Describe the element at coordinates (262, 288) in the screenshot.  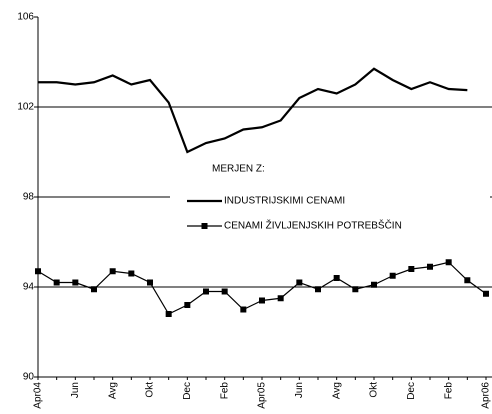
I see `series-line` at that location.